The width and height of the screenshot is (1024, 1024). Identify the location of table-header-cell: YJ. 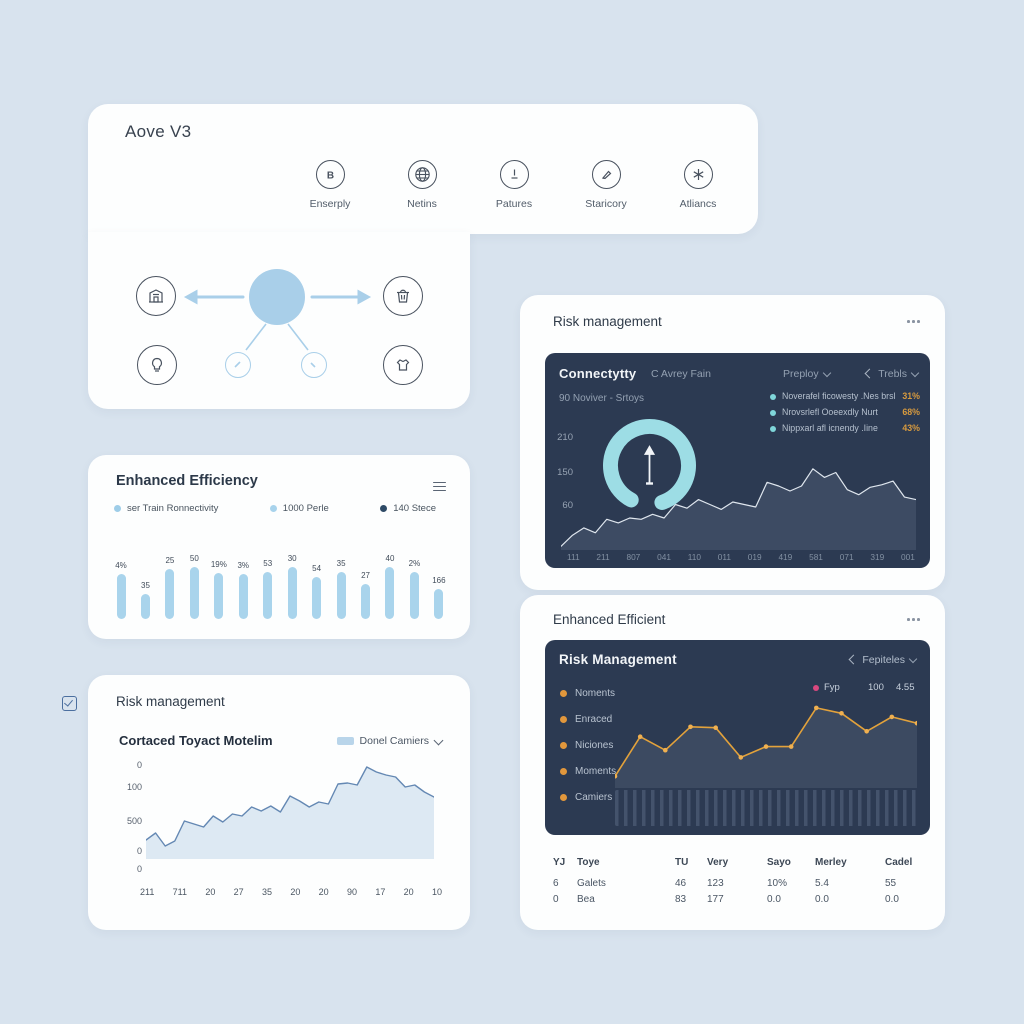
(559, 862).